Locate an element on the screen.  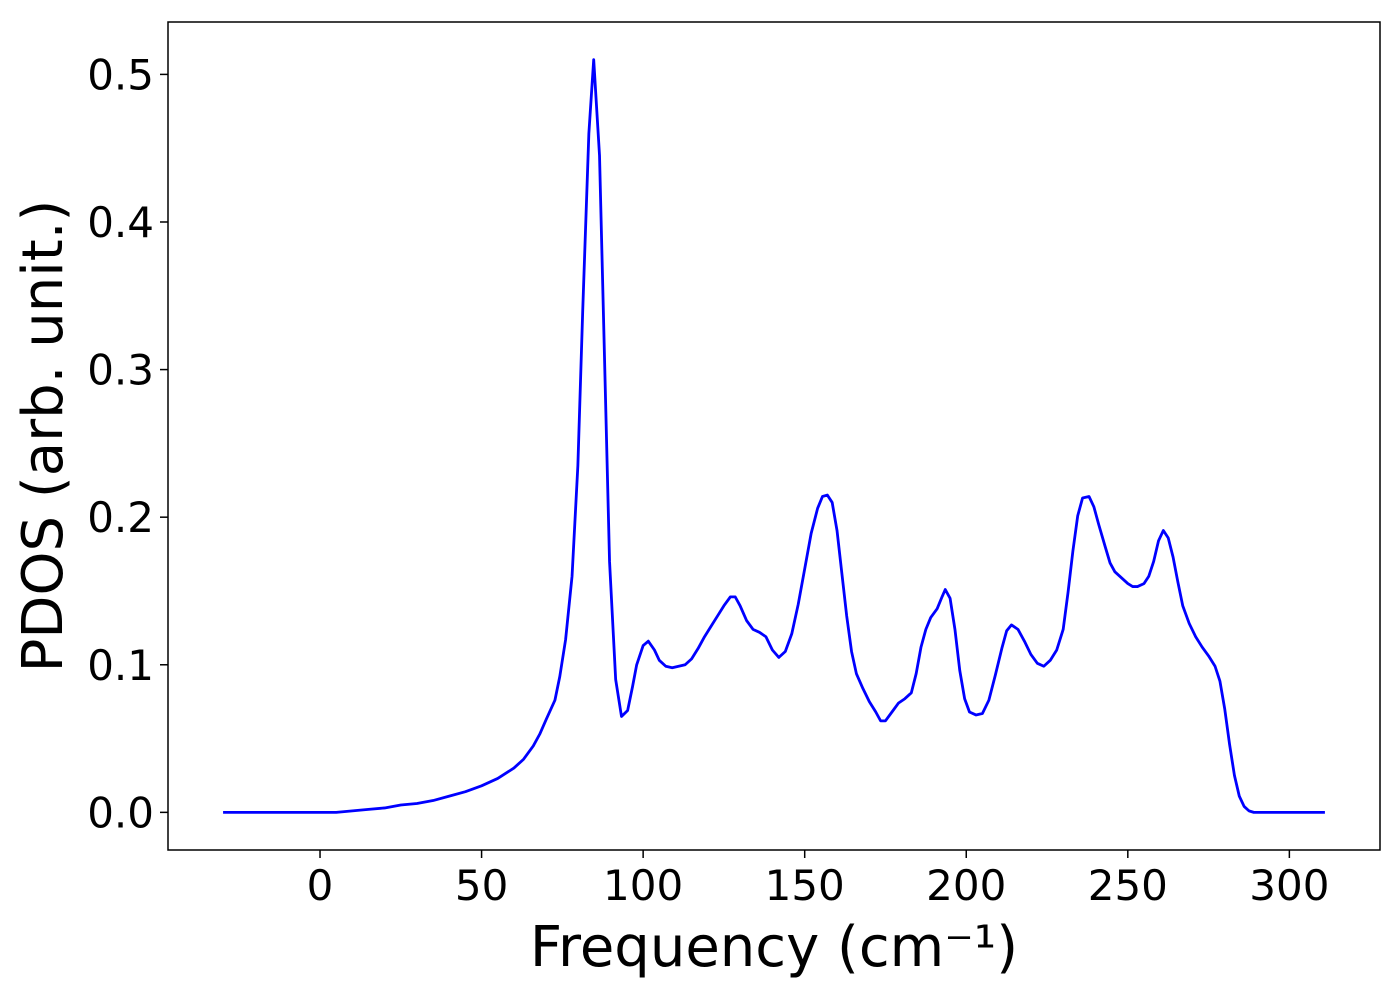
x-tick-label: 150 is located at coordinates (805, 885).